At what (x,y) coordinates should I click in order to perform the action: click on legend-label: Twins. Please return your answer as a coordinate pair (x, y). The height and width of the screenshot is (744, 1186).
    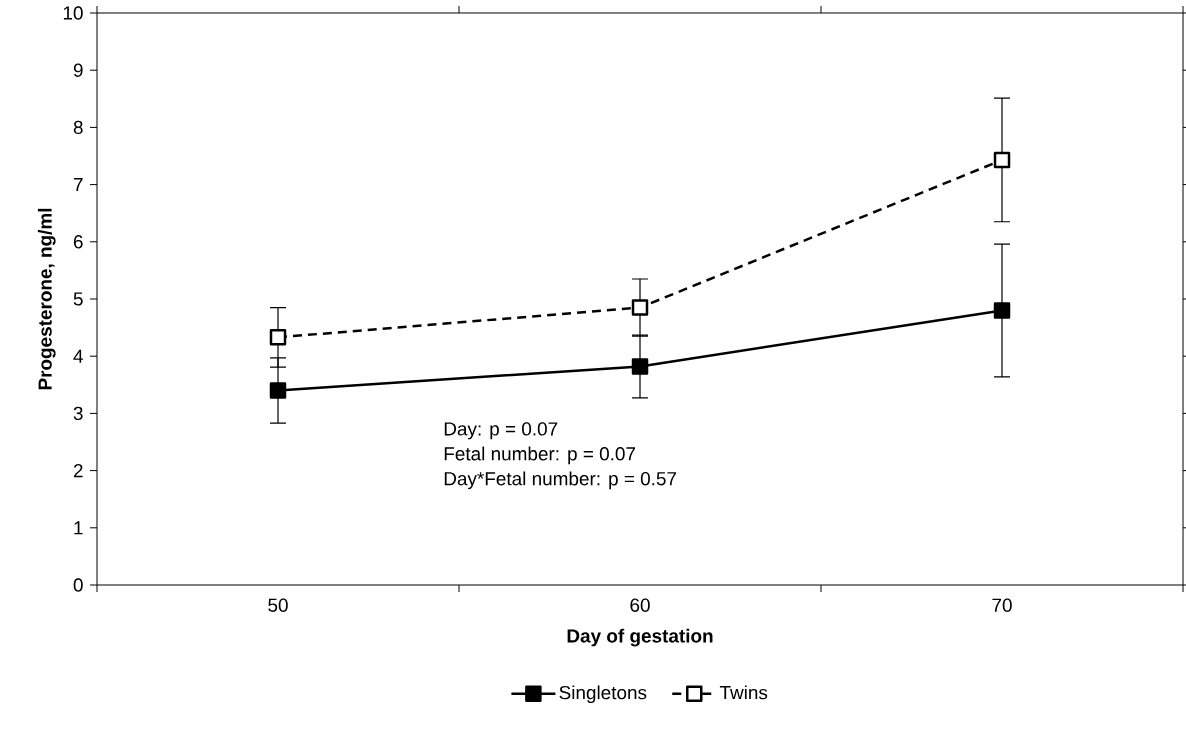
    Looking at the image, I should click on (743, 692).